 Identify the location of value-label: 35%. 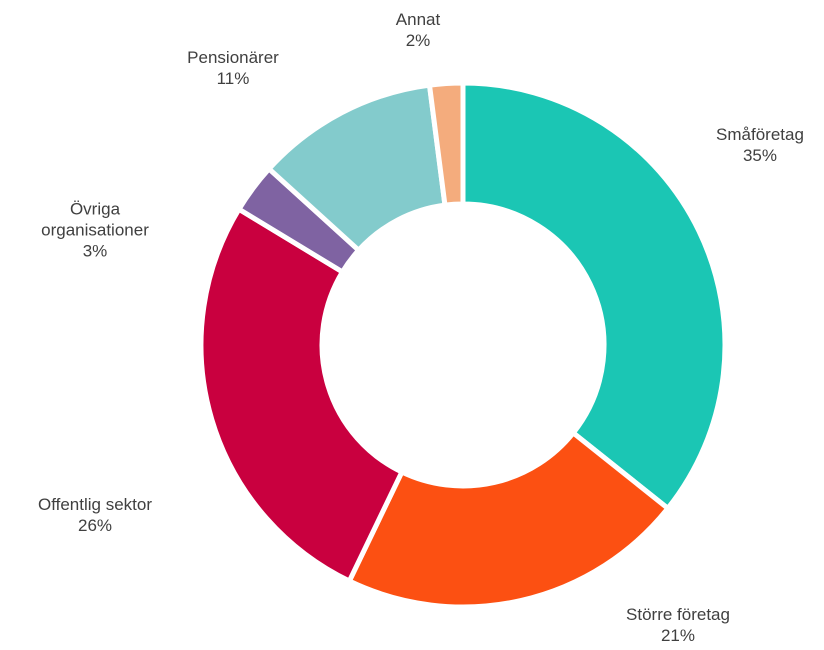
(760, 155).